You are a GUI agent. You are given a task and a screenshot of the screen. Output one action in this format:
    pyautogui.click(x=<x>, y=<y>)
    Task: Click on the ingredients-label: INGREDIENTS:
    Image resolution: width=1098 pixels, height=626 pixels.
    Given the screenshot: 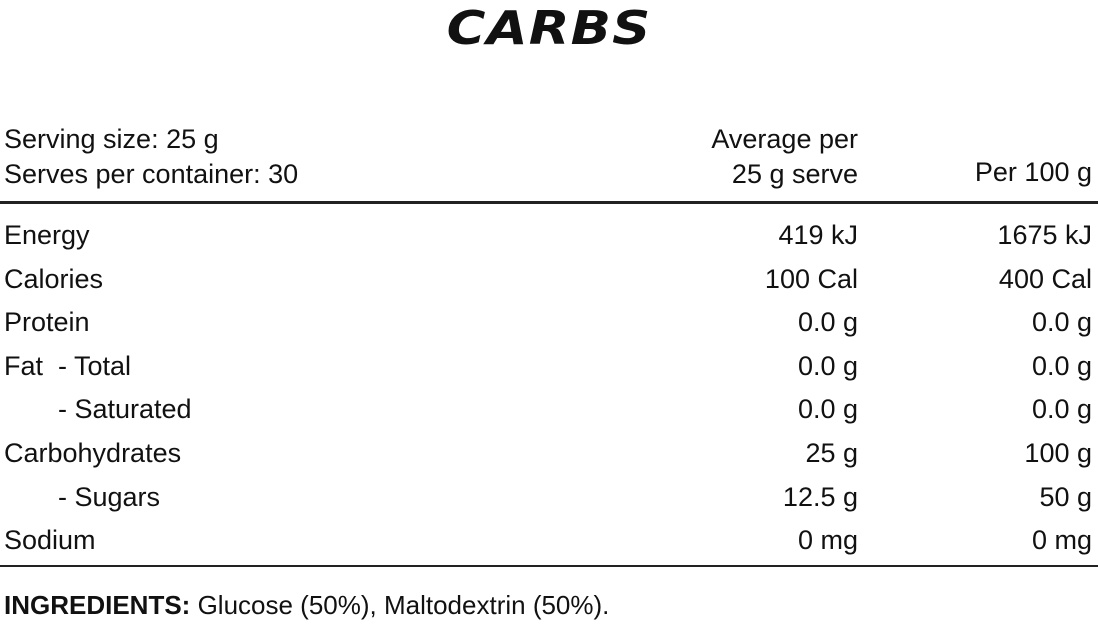 What is the action you would take?
    pyautogui.click(x=97, y=605)
    